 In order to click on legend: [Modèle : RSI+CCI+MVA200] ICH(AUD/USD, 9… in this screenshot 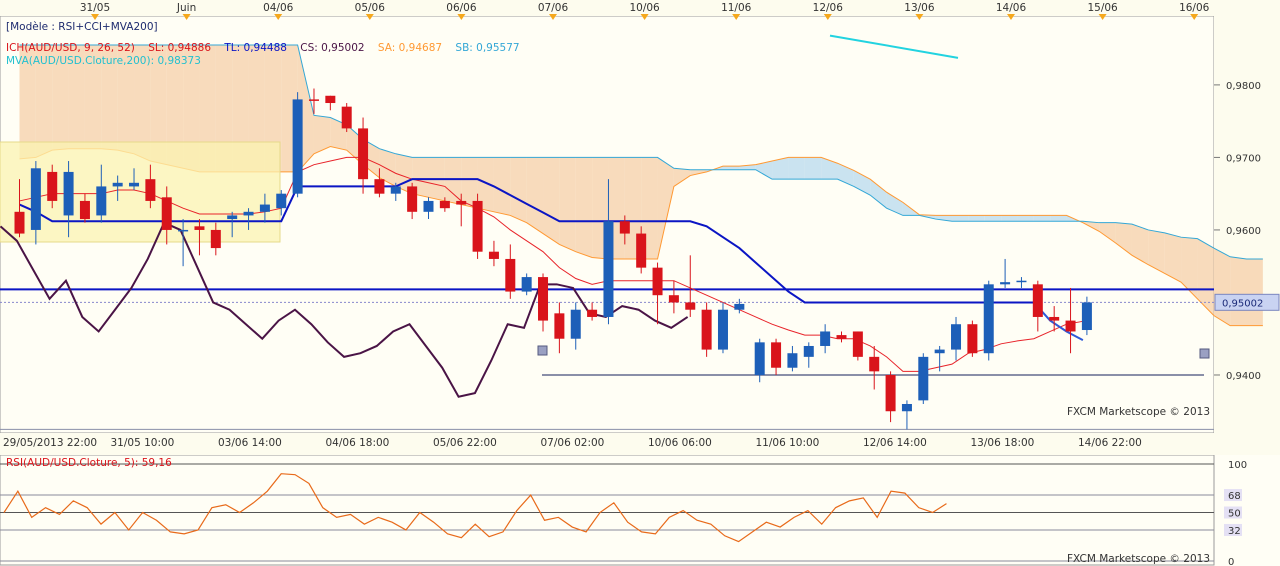, I will do `click(263, 44)`.